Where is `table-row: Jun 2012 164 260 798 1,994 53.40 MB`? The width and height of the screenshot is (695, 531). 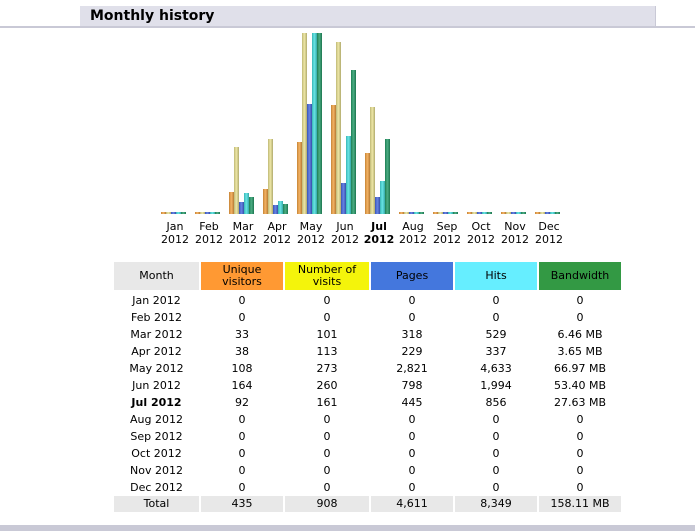
table-row: Jun 2012 164 260 798 1,994 53.40 MB is located at coordinates (367, 385).